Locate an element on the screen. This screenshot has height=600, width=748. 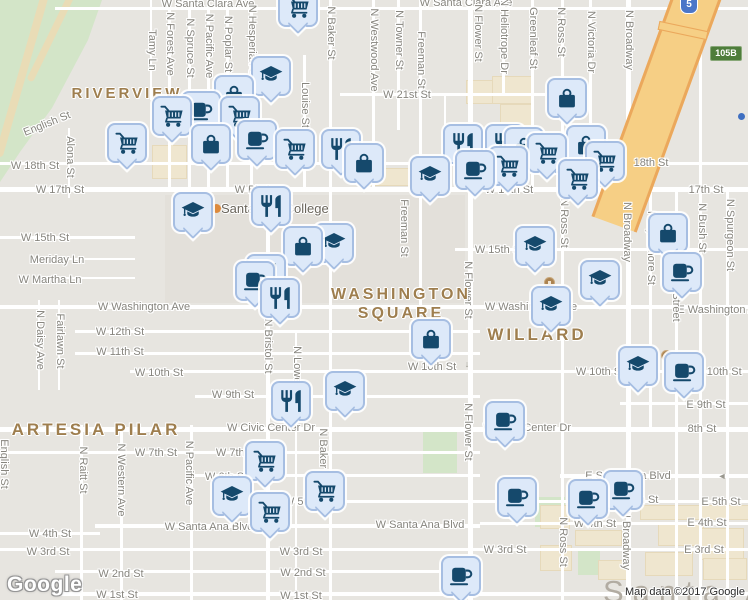
neighborhood-label: ARTESIA PILAR is located at coordinates (96, 429).